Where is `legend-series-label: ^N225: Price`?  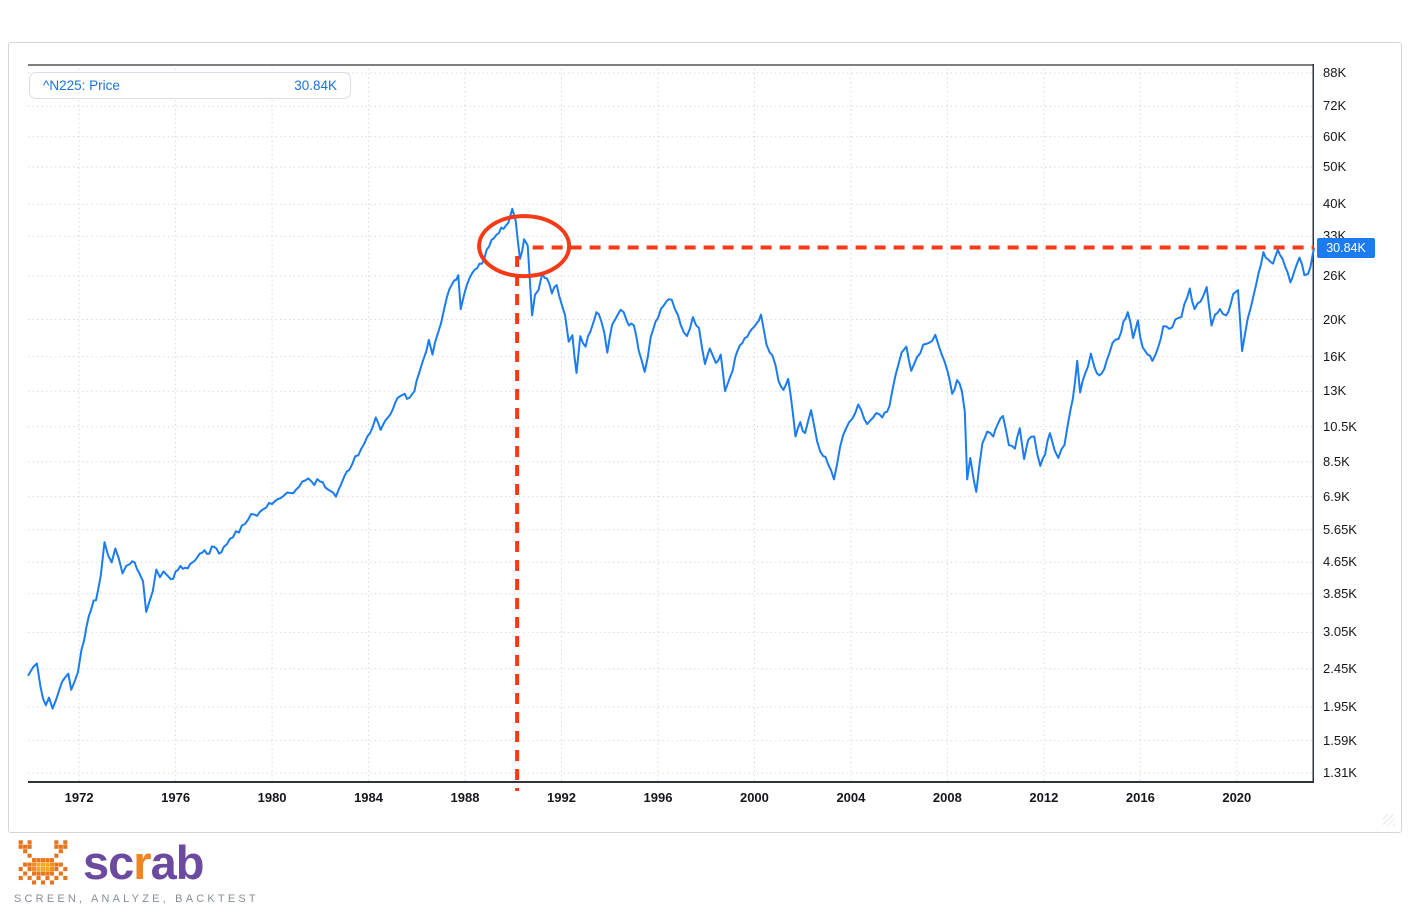
legend-series-label: ^N225: Price is located at coordinates (81, 85).